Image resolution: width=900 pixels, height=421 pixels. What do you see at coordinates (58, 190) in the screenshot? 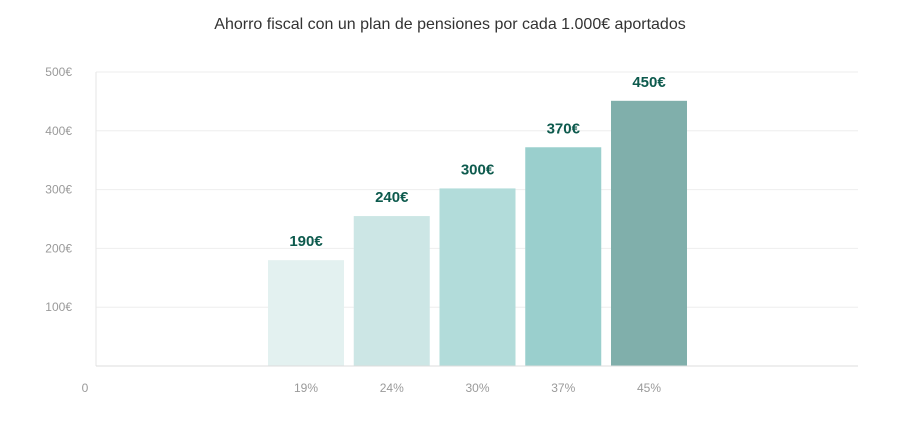
I see `y-tick-label: 300€` at bounding box center [58, 190].